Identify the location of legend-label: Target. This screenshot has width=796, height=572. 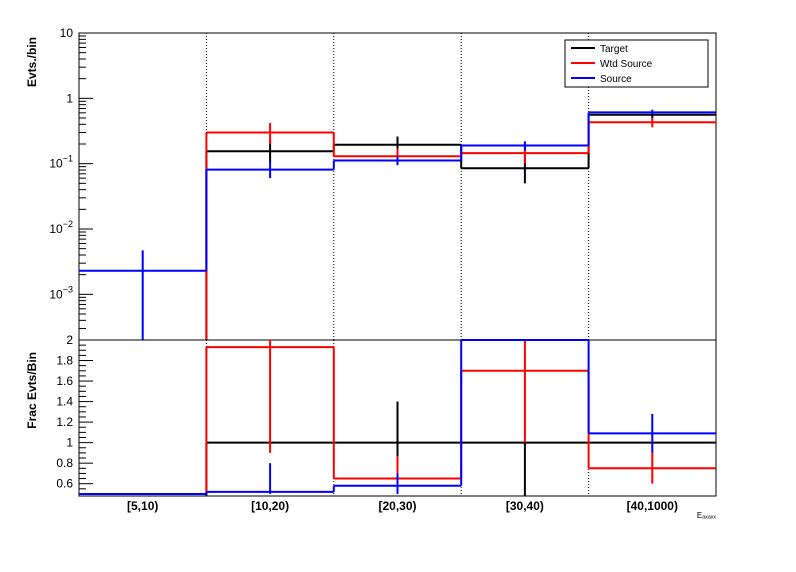
(614, 49).